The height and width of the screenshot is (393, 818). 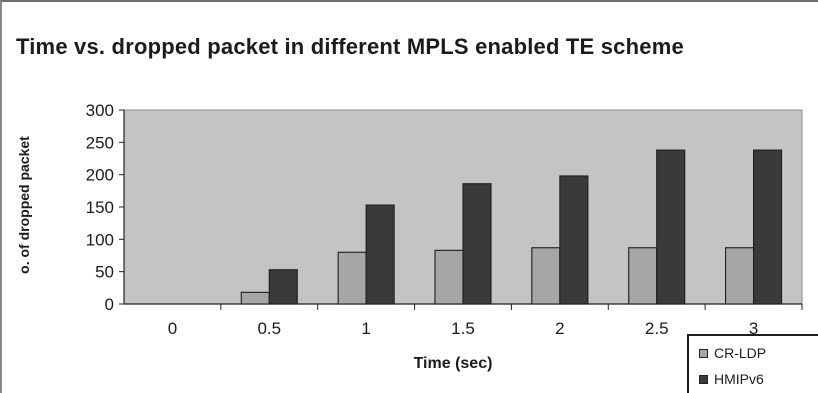 I want to click on y-tick-label: 300, so click(x=100, y=110).